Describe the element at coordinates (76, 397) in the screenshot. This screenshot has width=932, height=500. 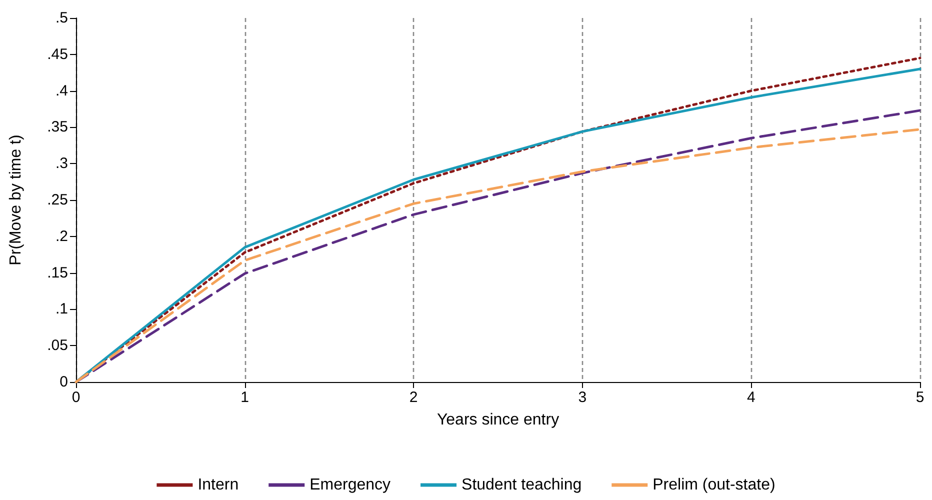
I see `x-tick-label: 0` at that location.